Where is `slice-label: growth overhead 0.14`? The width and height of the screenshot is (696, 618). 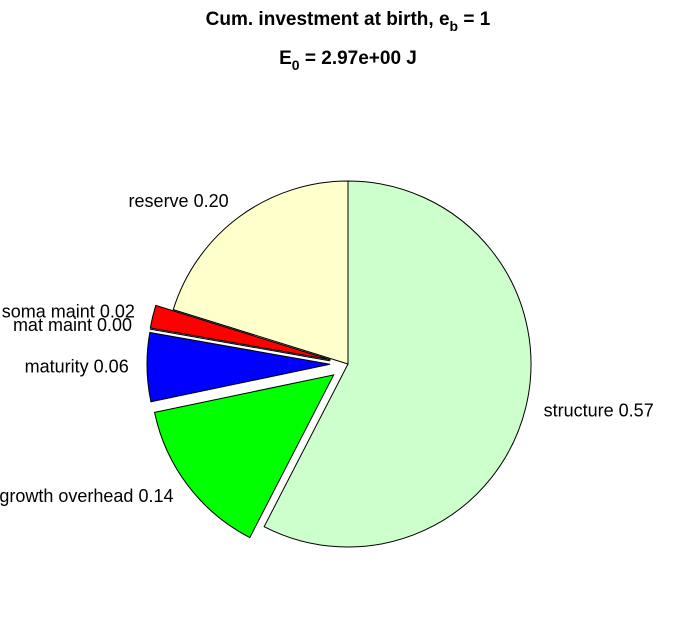
slice-label: growth overhead 0.14 is located at coordinates (86, 496).